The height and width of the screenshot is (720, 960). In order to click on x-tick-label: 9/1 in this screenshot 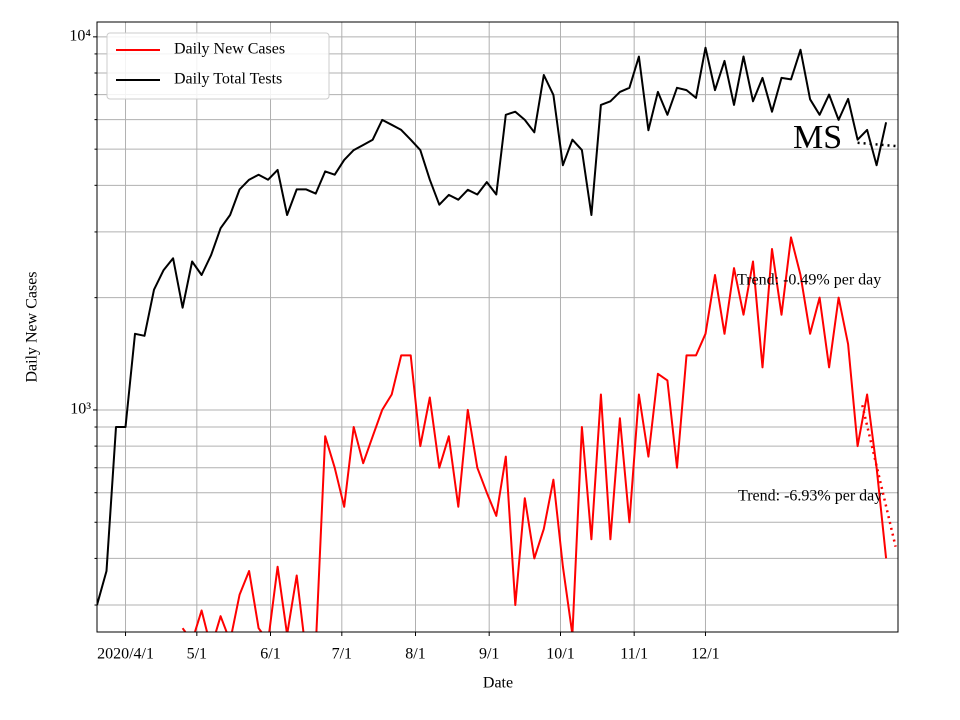, I will do `click(489, 654)`.